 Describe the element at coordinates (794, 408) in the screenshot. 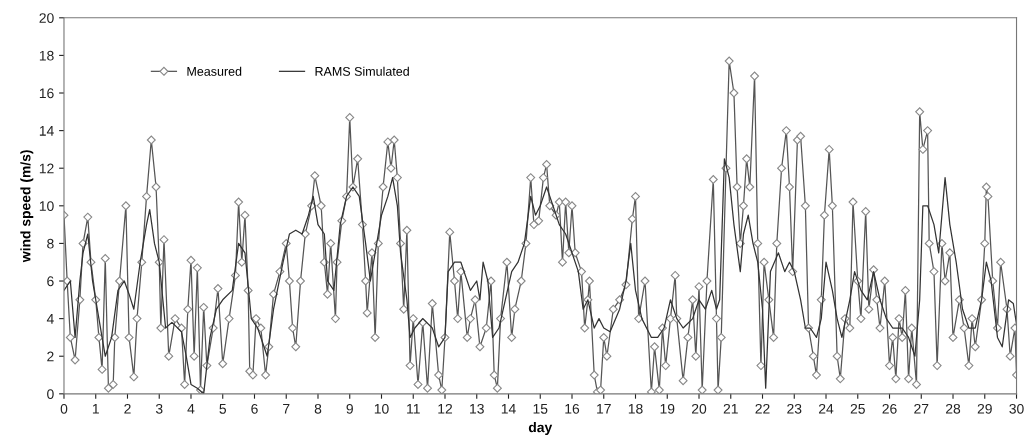

I see `x-tick-label: 23` at that location.